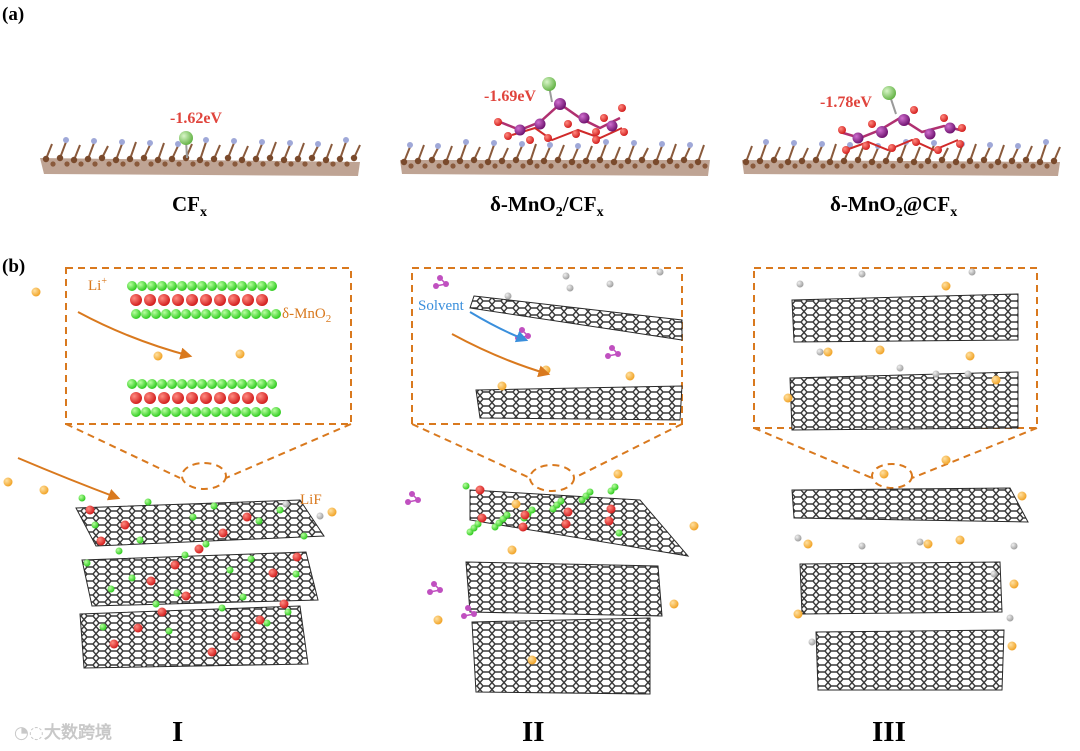  What do you see at coordinates (135, 335) in the screenshot?
I see `li-ion-arrow-zoom` at bounding box center [135, 335].